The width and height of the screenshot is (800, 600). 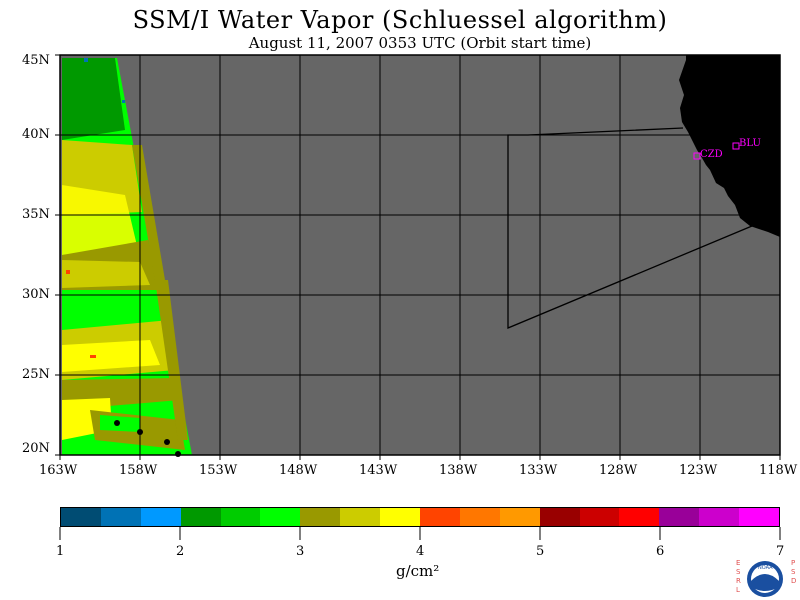 I want to click on lat-label: 30N, so click(x=36, y=294).